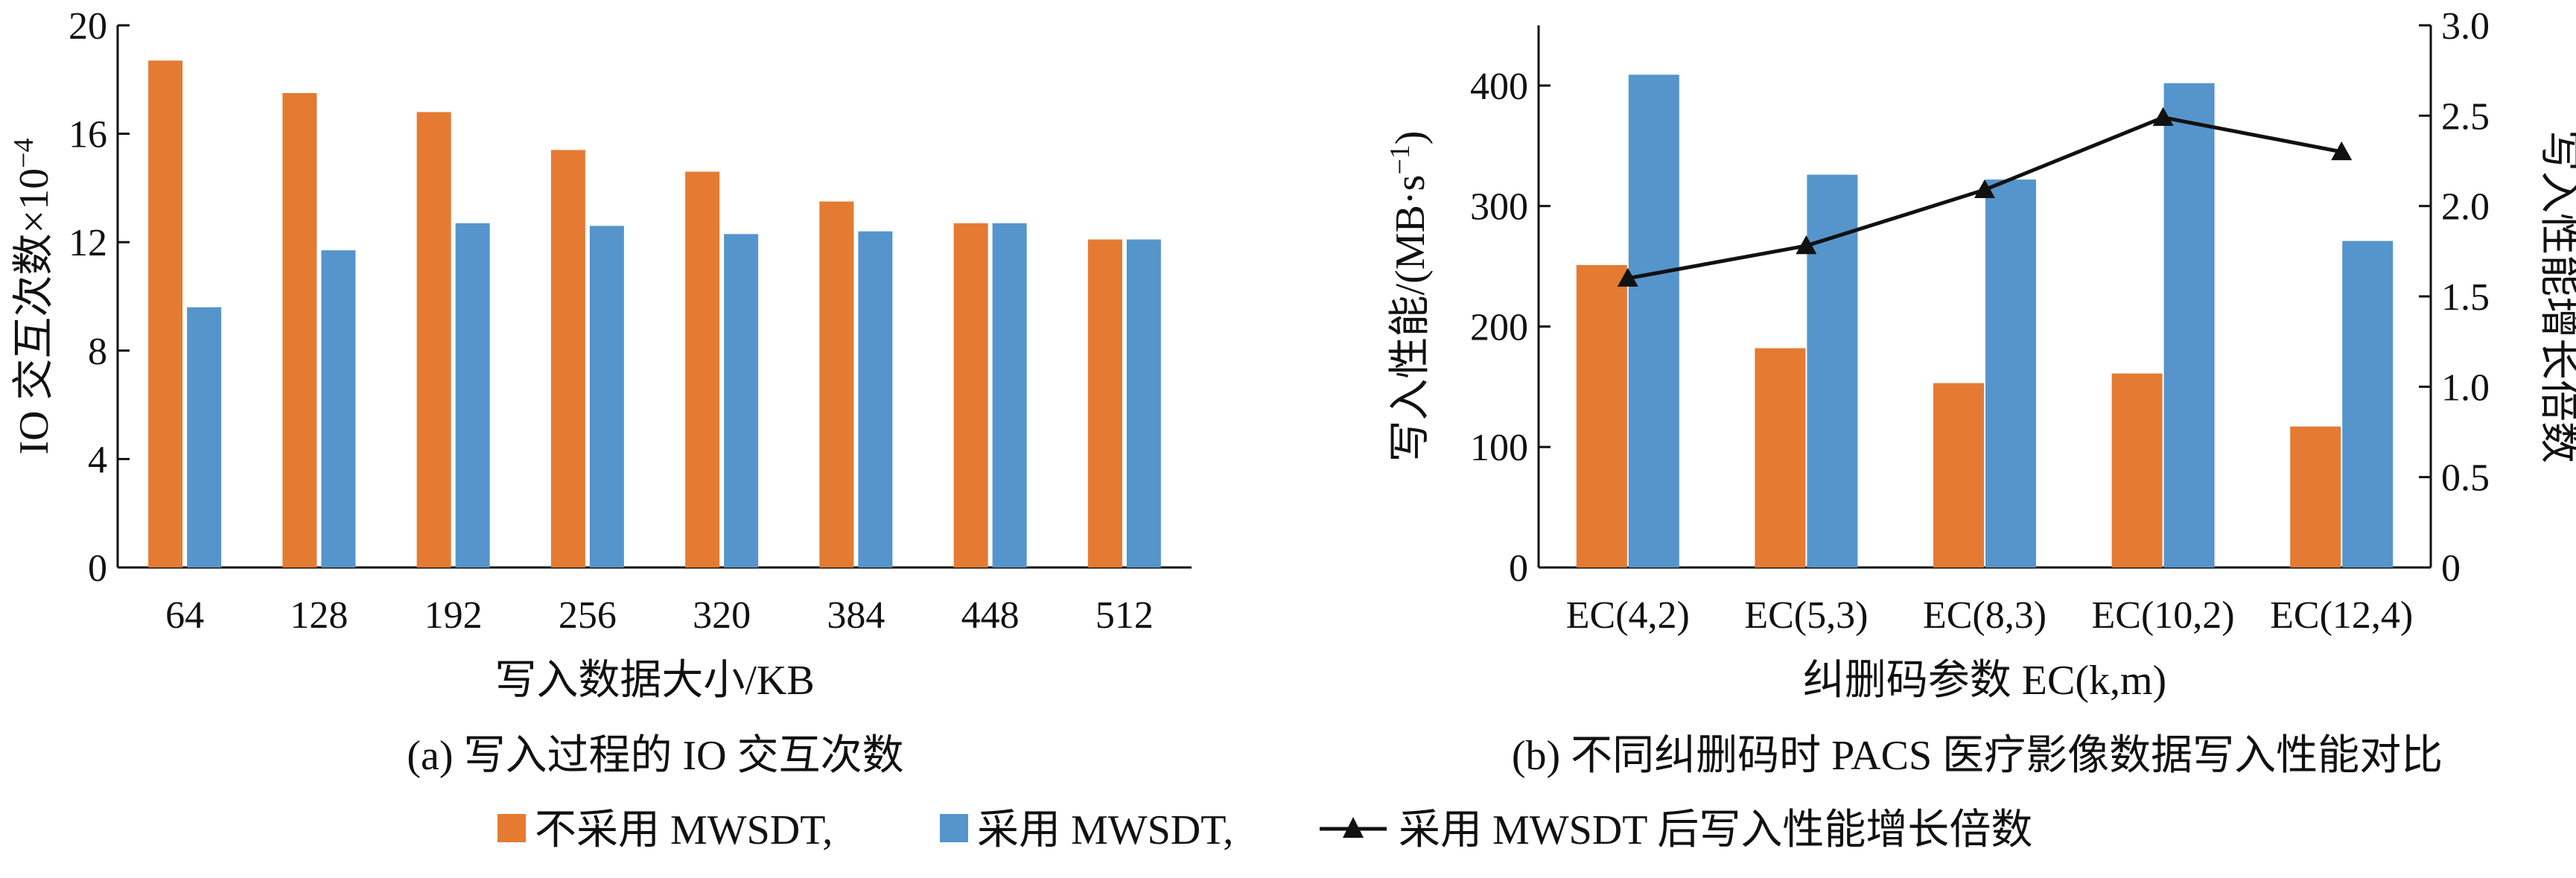 This screenshot has height=878, width=2576. Describe the element at coordinates (654, 681) in the screenshot. I see `x-axis-title: 写入数据大小/KB` at that location.